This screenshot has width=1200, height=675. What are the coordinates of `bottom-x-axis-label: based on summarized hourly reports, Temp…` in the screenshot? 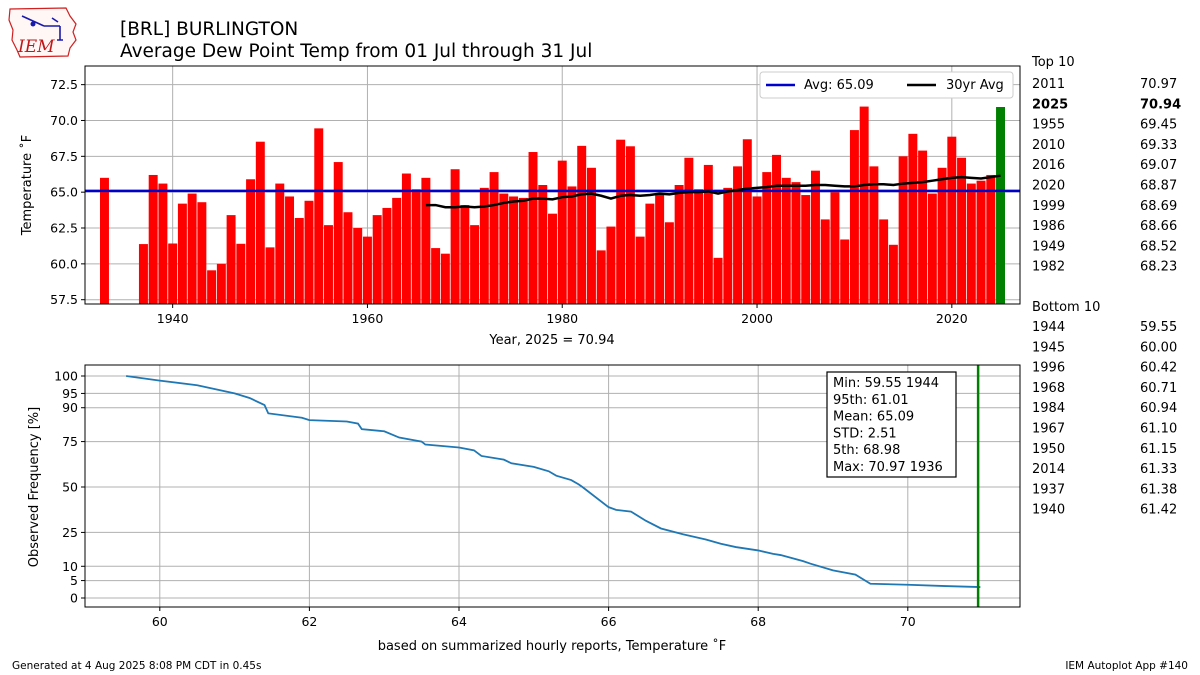 It's located at (552, 646).